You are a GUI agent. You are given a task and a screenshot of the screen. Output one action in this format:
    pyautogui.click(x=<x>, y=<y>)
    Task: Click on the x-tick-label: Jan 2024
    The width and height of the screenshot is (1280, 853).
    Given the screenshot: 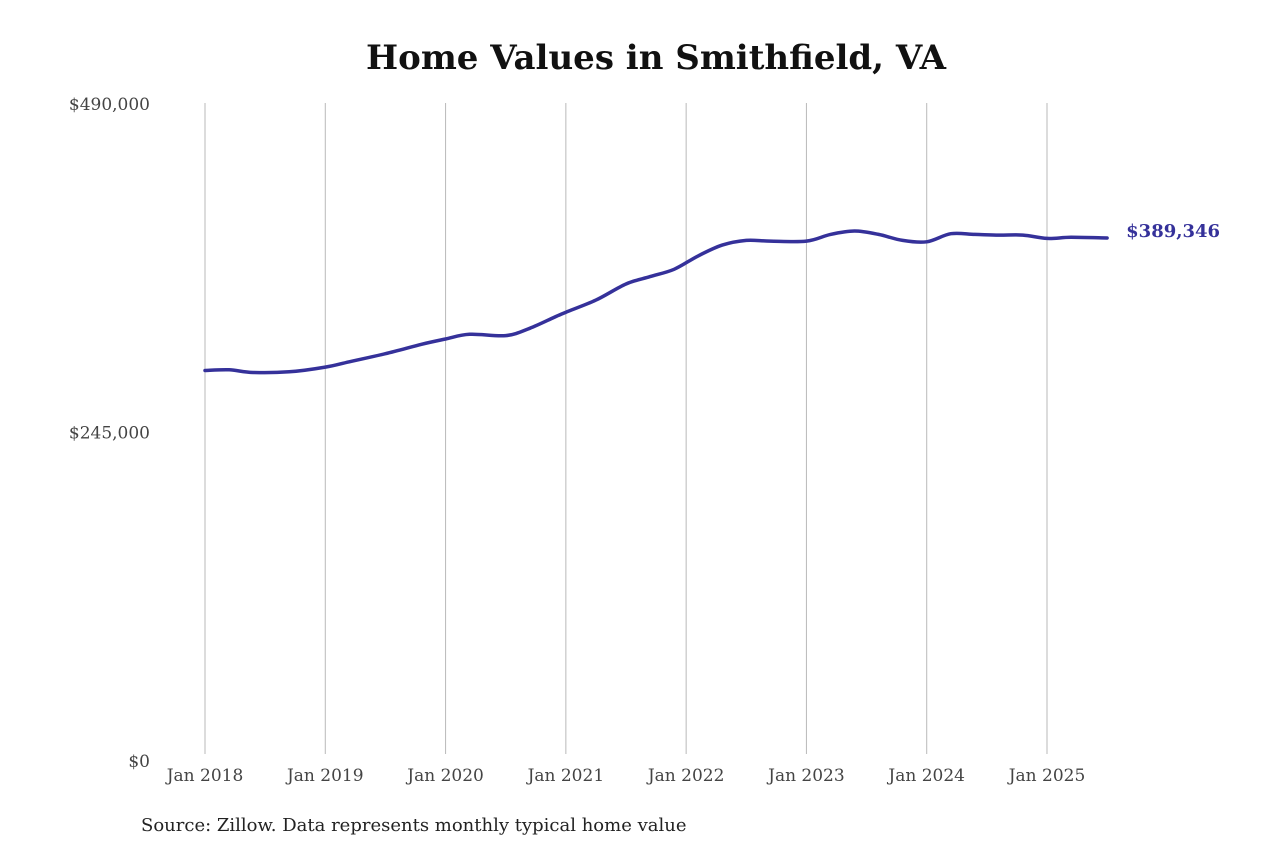 What is the action you would take?
    pyautogui.click(x=925, y=776)
    